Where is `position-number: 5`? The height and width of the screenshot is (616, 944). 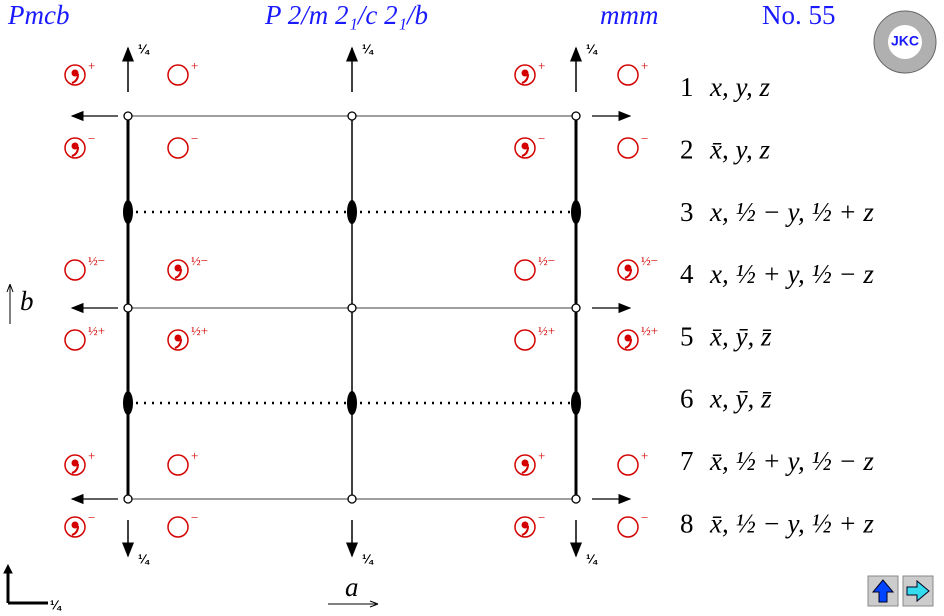
position-number: 5 is located at coordinates (687, 336).